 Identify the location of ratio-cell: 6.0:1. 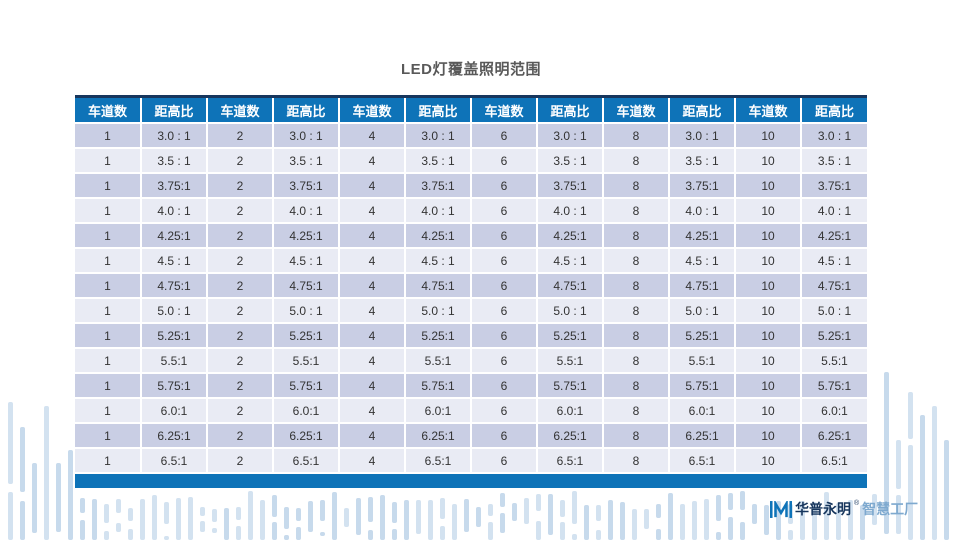
(306, 411).